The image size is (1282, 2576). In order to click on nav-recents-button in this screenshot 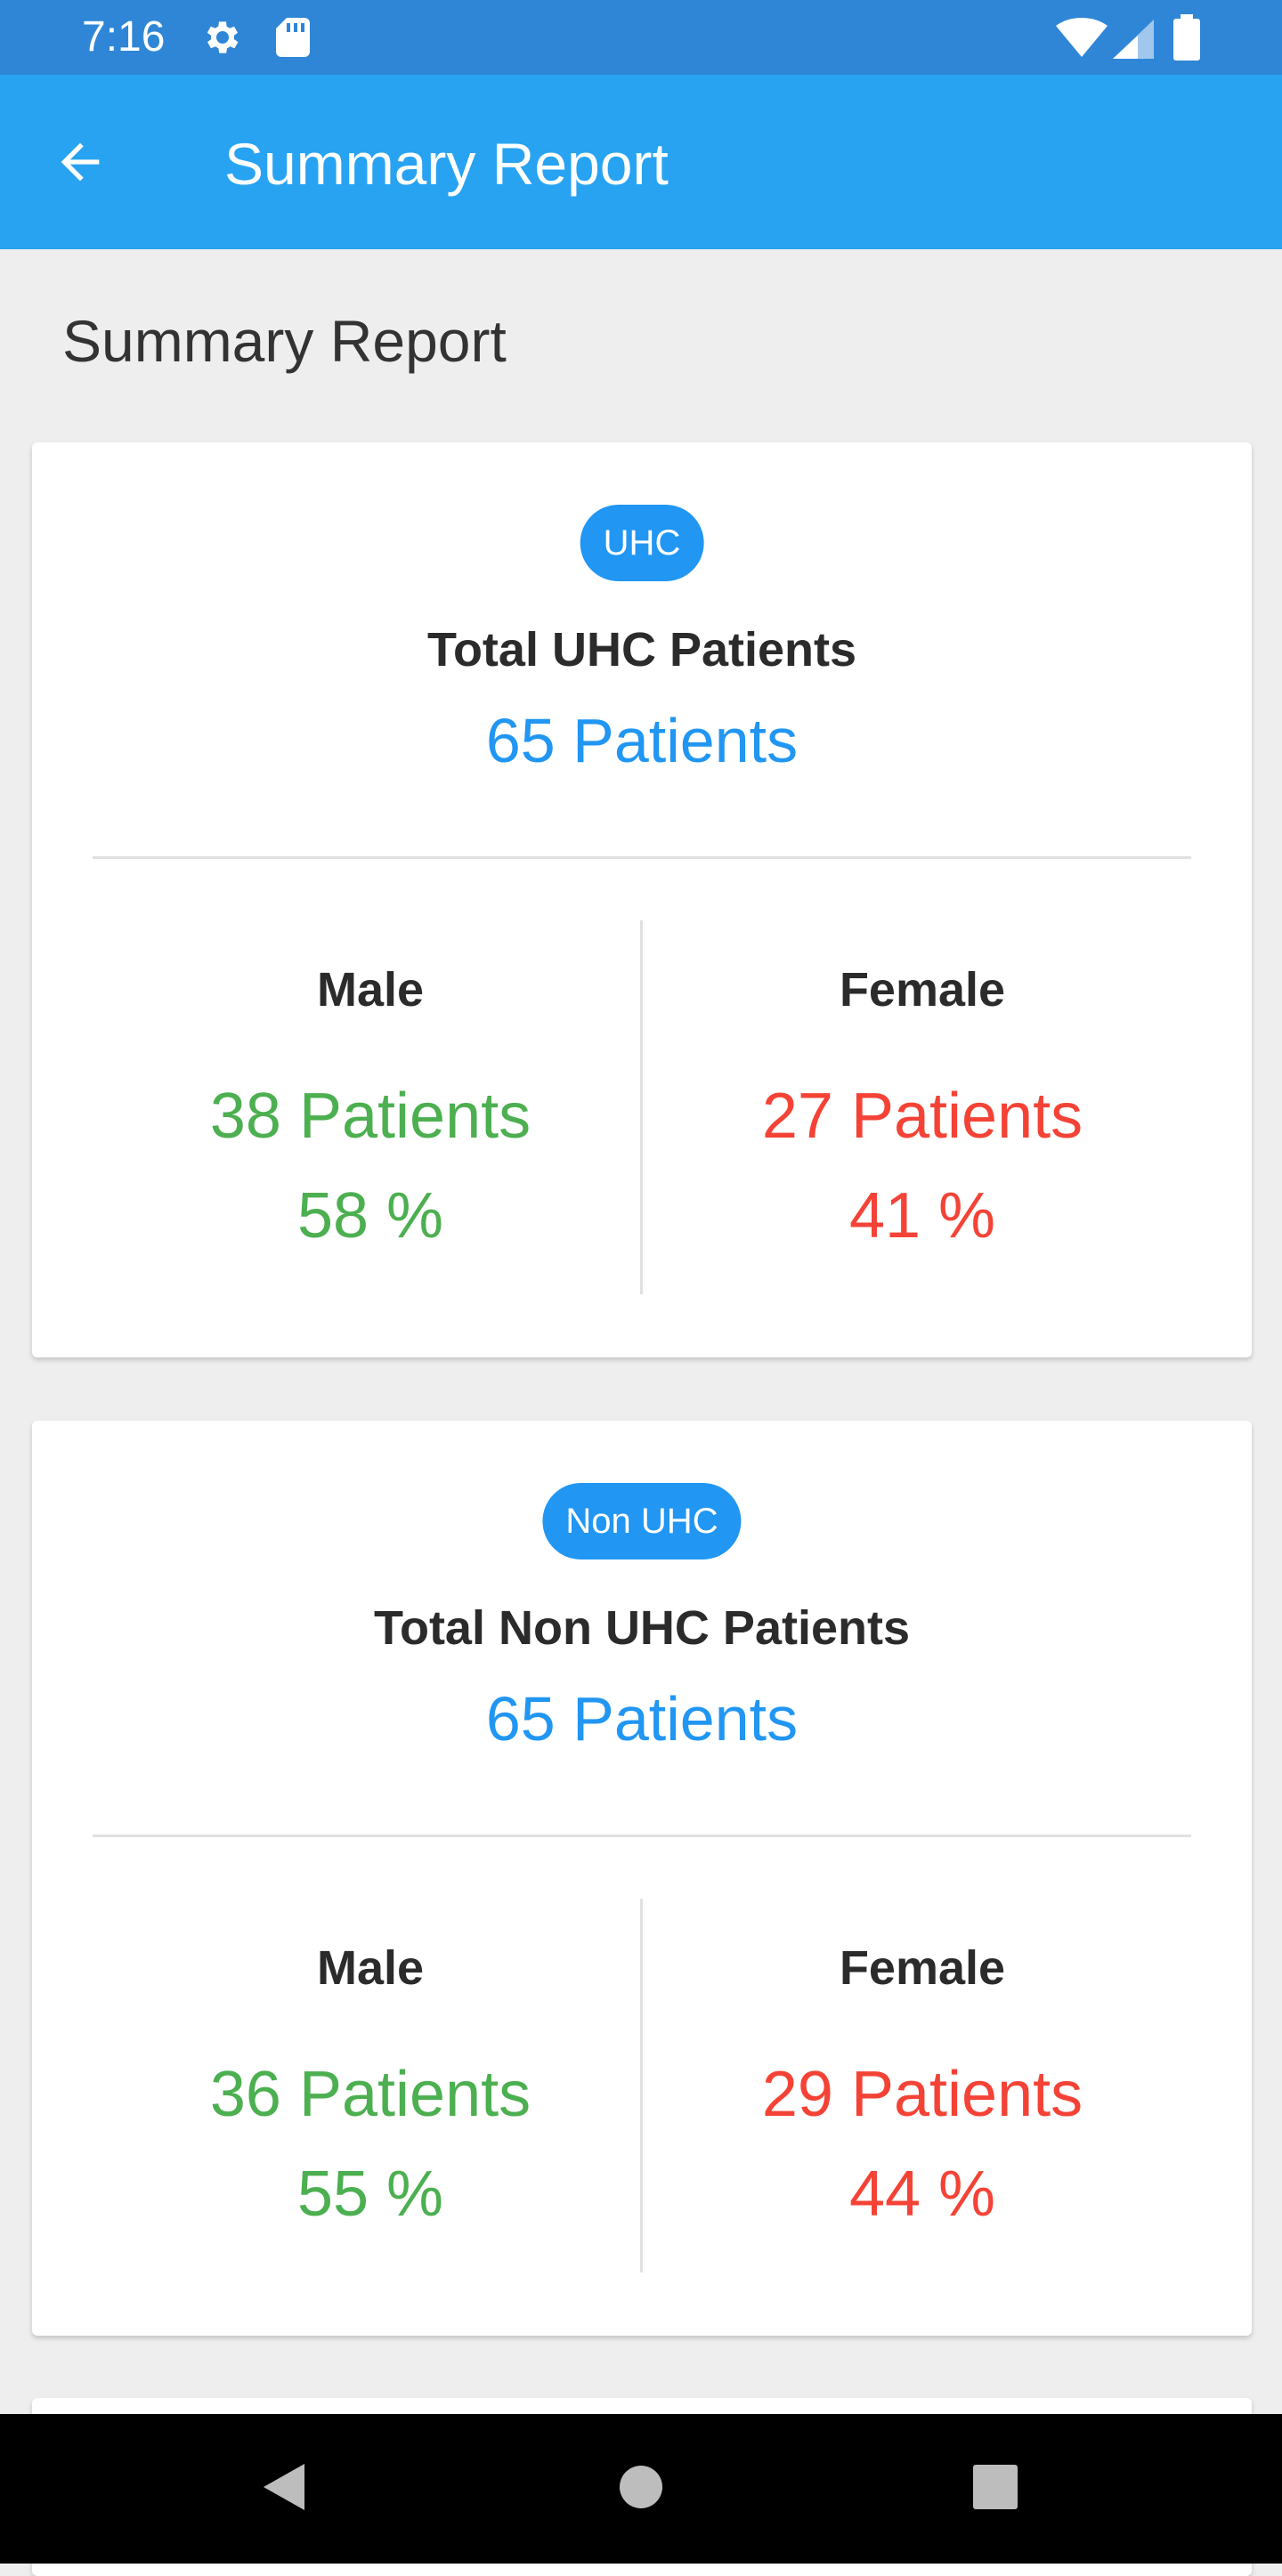, I will do `click(995, 2488)`.